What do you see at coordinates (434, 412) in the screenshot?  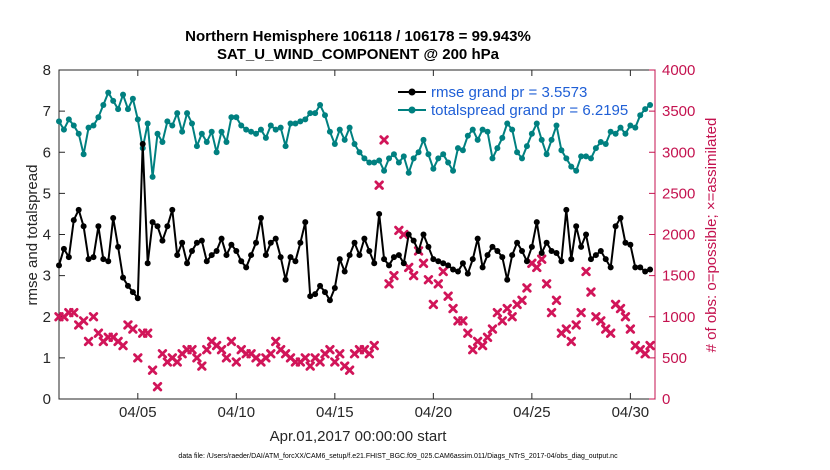 I see `x-tick-label: 04/20` at bounding box center [434, 412].